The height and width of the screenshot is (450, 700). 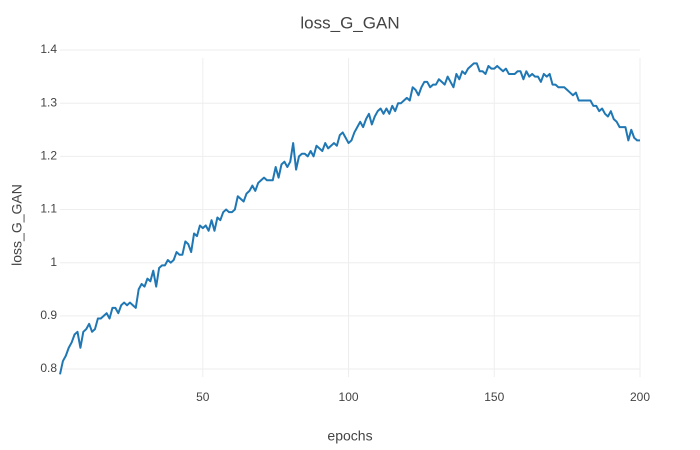 I want to click on y-tick-label: 1.1, so click(x=48, y=209).